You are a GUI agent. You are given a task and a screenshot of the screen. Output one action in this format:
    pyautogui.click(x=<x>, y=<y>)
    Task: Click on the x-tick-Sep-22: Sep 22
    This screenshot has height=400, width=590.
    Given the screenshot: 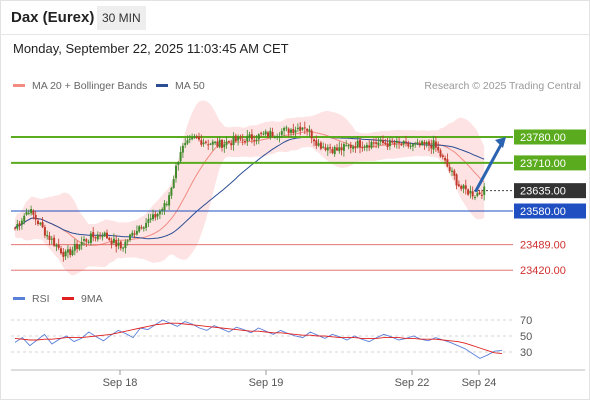 What is the action you would take?
    pyautogui.click(x=412, y=383)
    